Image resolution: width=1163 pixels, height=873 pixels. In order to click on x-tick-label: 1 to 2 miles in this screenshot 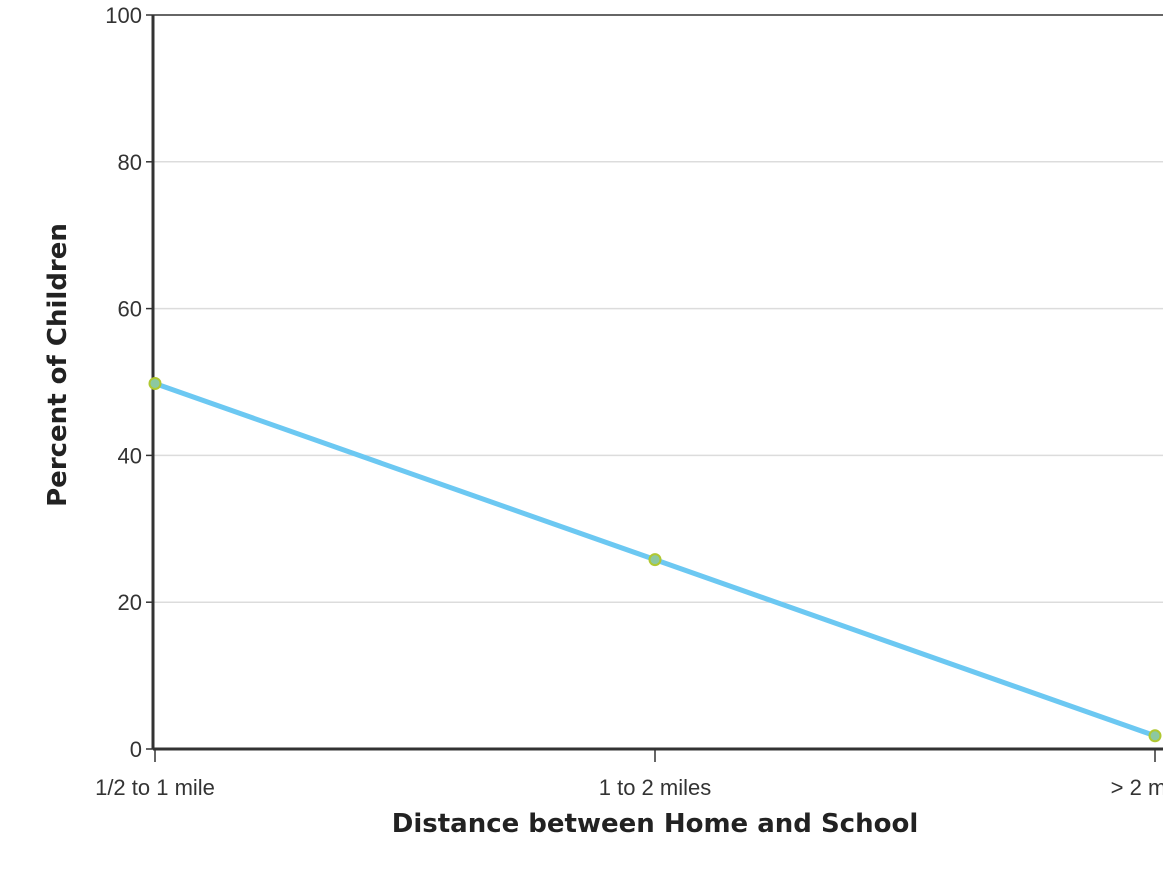, I will do `click(655, 787)`.